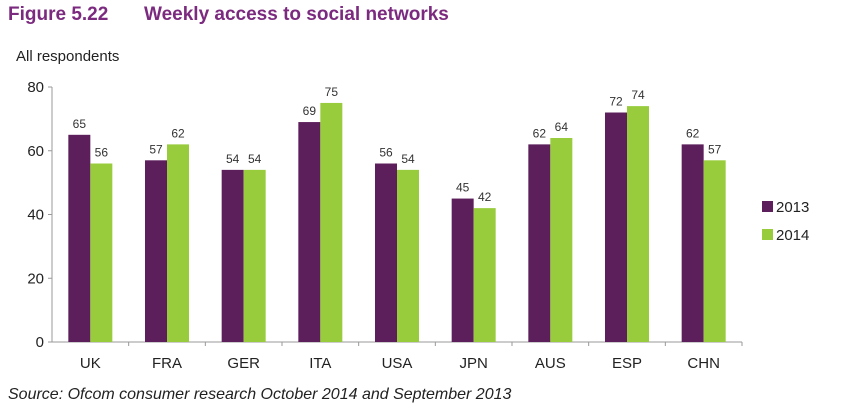 Image resolution: width=848 pixels, height=416 pixels. What do you see at coordinates (40, 342) in the screenshot?
I see `y-tick-label: 0` at bounding box center [40, 342].